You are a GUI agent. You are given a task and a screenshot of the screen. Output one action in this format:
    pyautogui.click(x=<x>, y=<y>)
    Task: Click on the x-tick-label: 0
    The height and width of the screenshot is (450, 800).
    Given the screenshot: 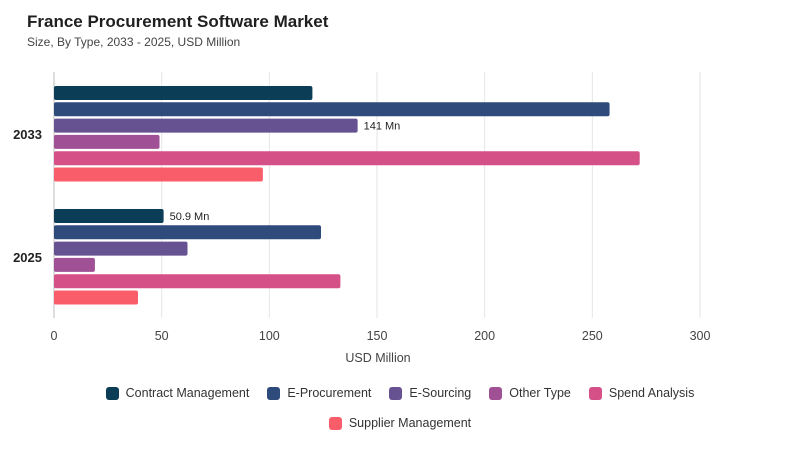 What is the action you would take?
    pyautogui.click(x=54, y=336)
    